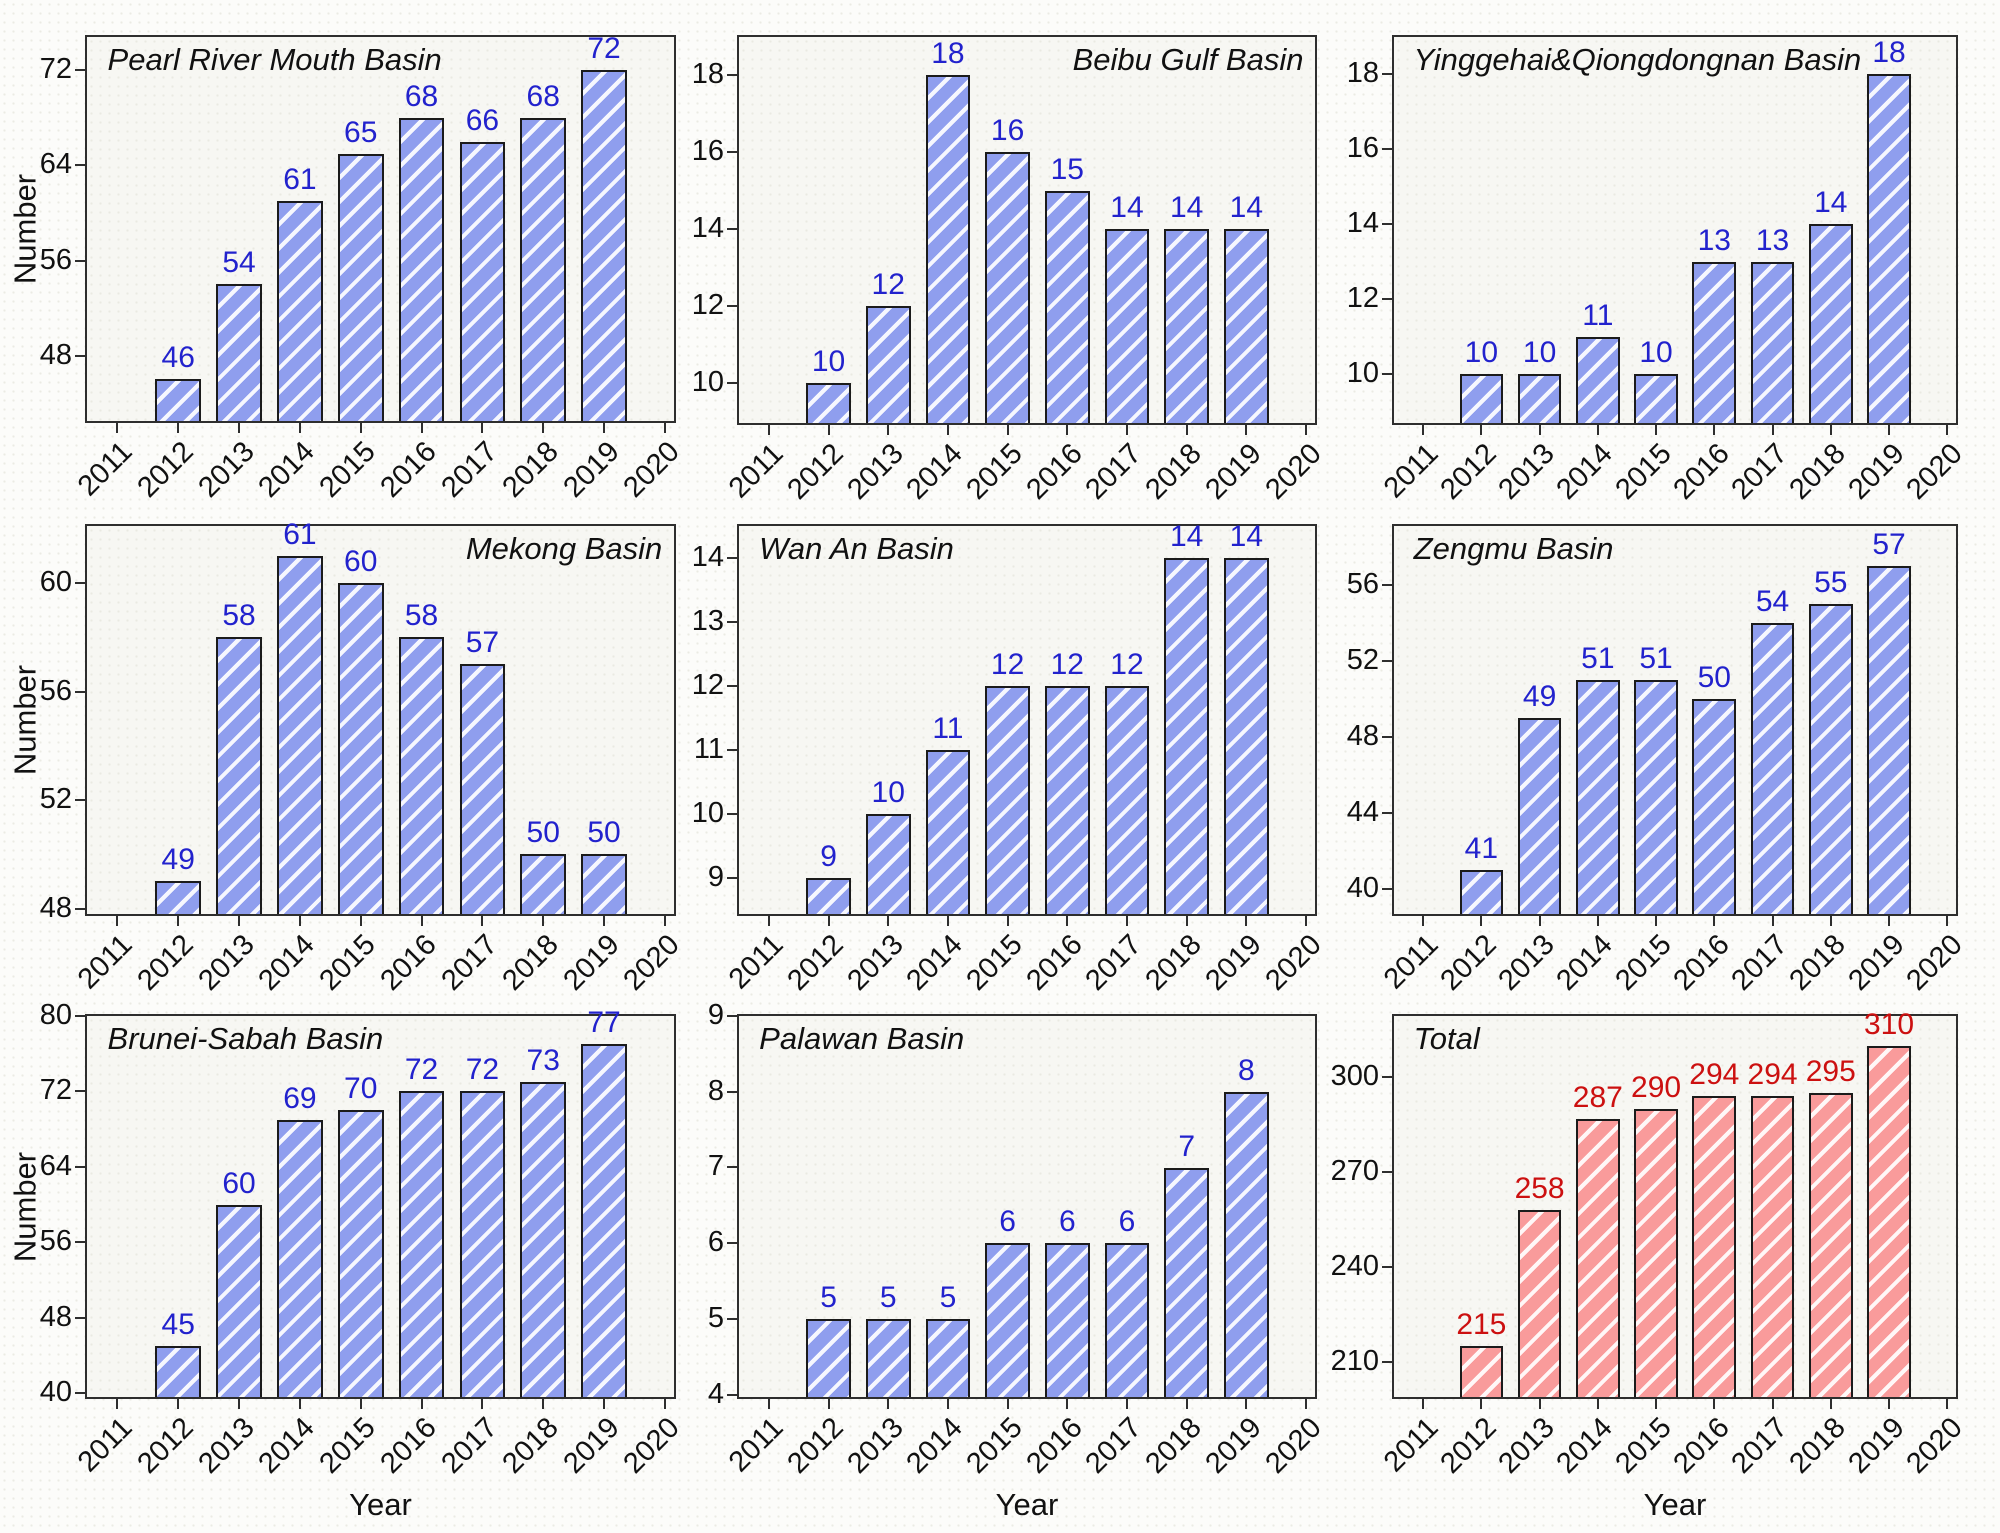 Image resolution: width=2000 pixels, height=1533 pixels. What do you see at coordinates (1597, 1097) in the screenshot?
I see `bar-value-label: 287` at bounding box center [1597, 1097].